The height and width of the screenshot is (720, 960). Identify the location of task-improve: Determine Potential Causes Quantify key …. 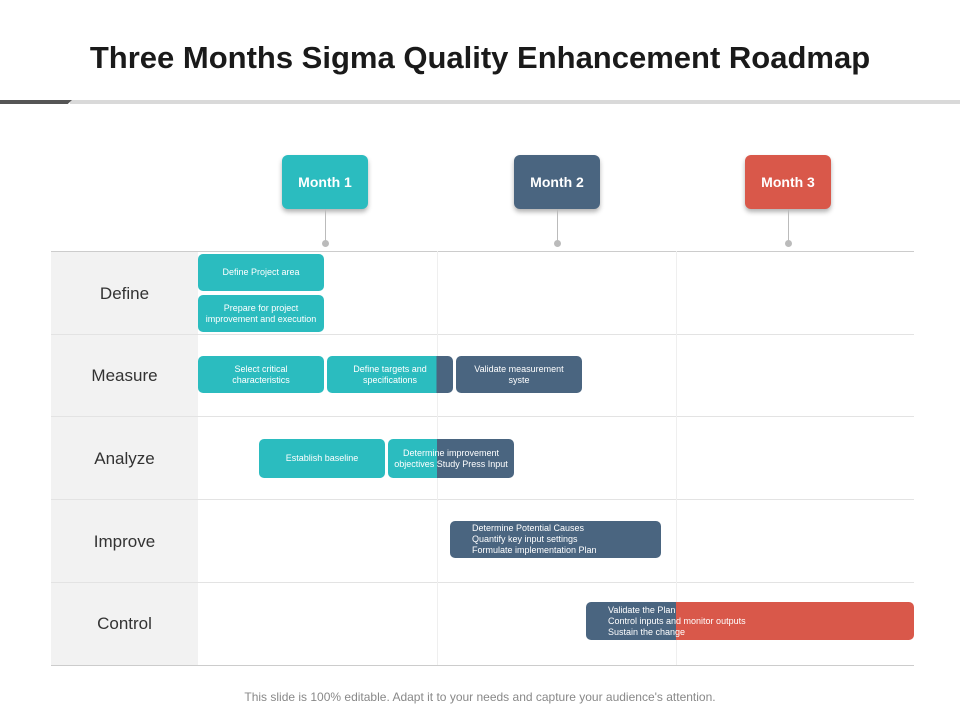
(555, 539).